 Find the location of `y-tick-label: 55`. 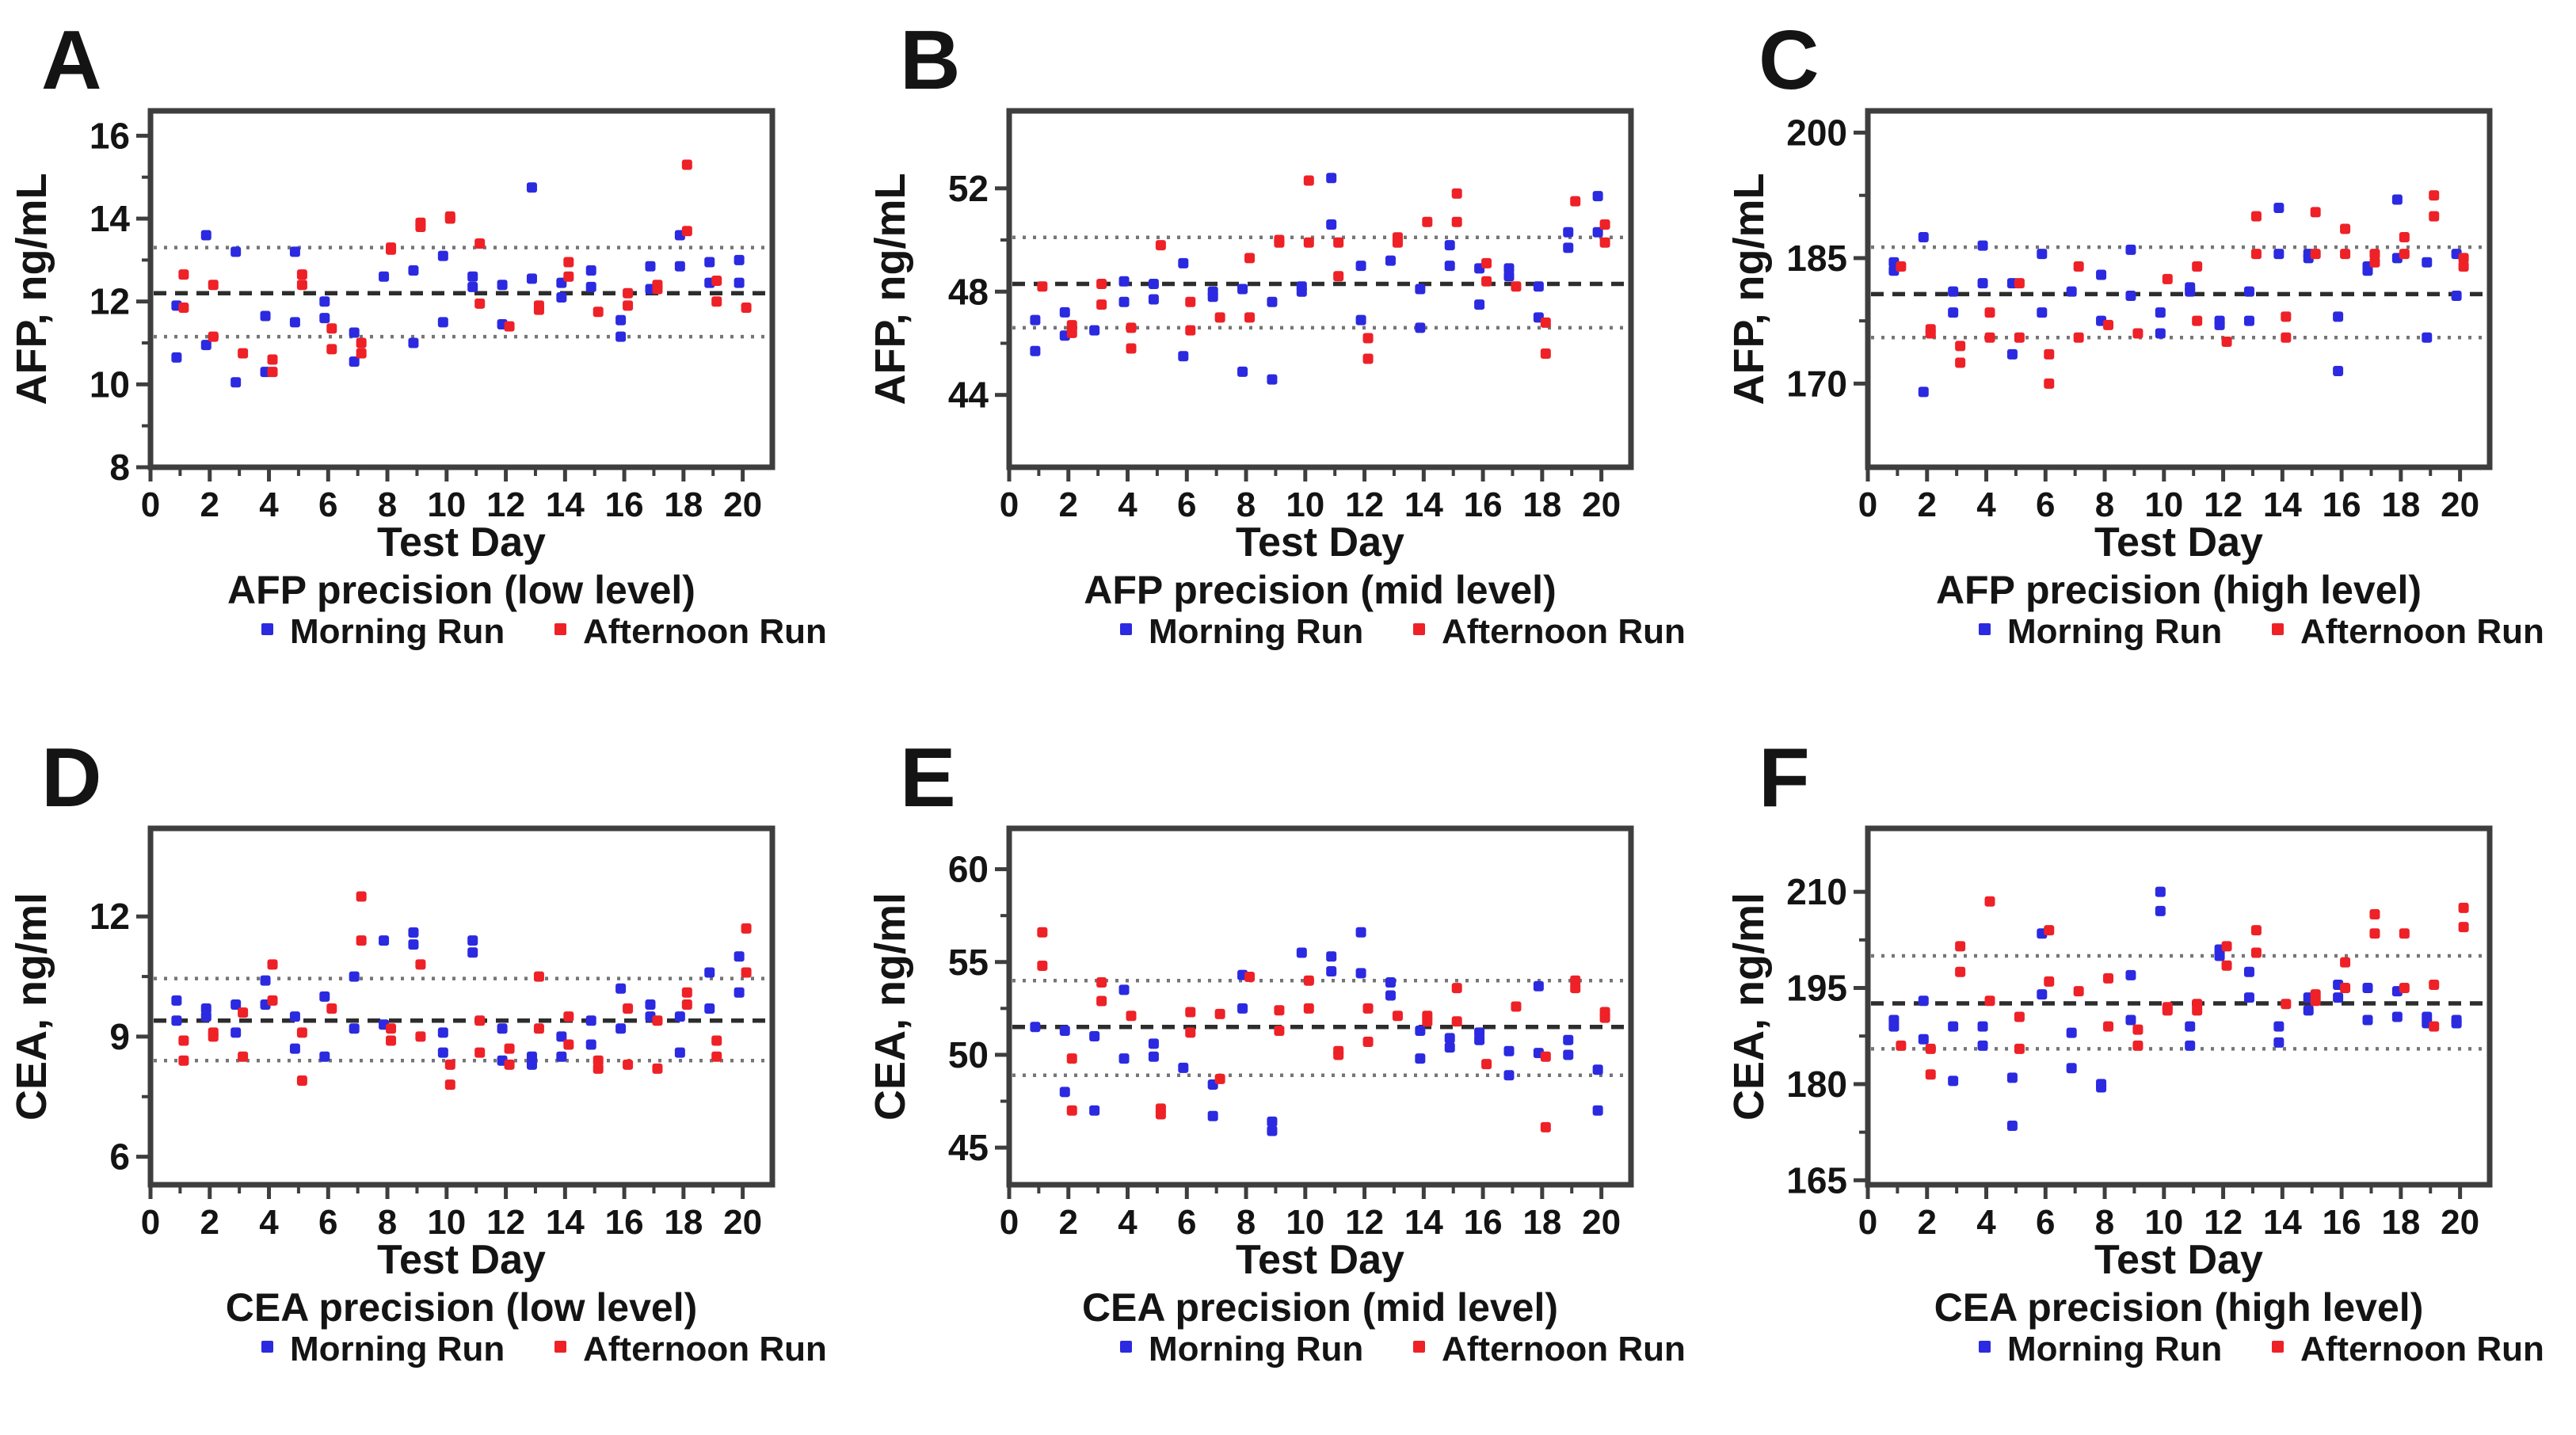

y-tick-label: 55 is located at coordinates (969, 963).